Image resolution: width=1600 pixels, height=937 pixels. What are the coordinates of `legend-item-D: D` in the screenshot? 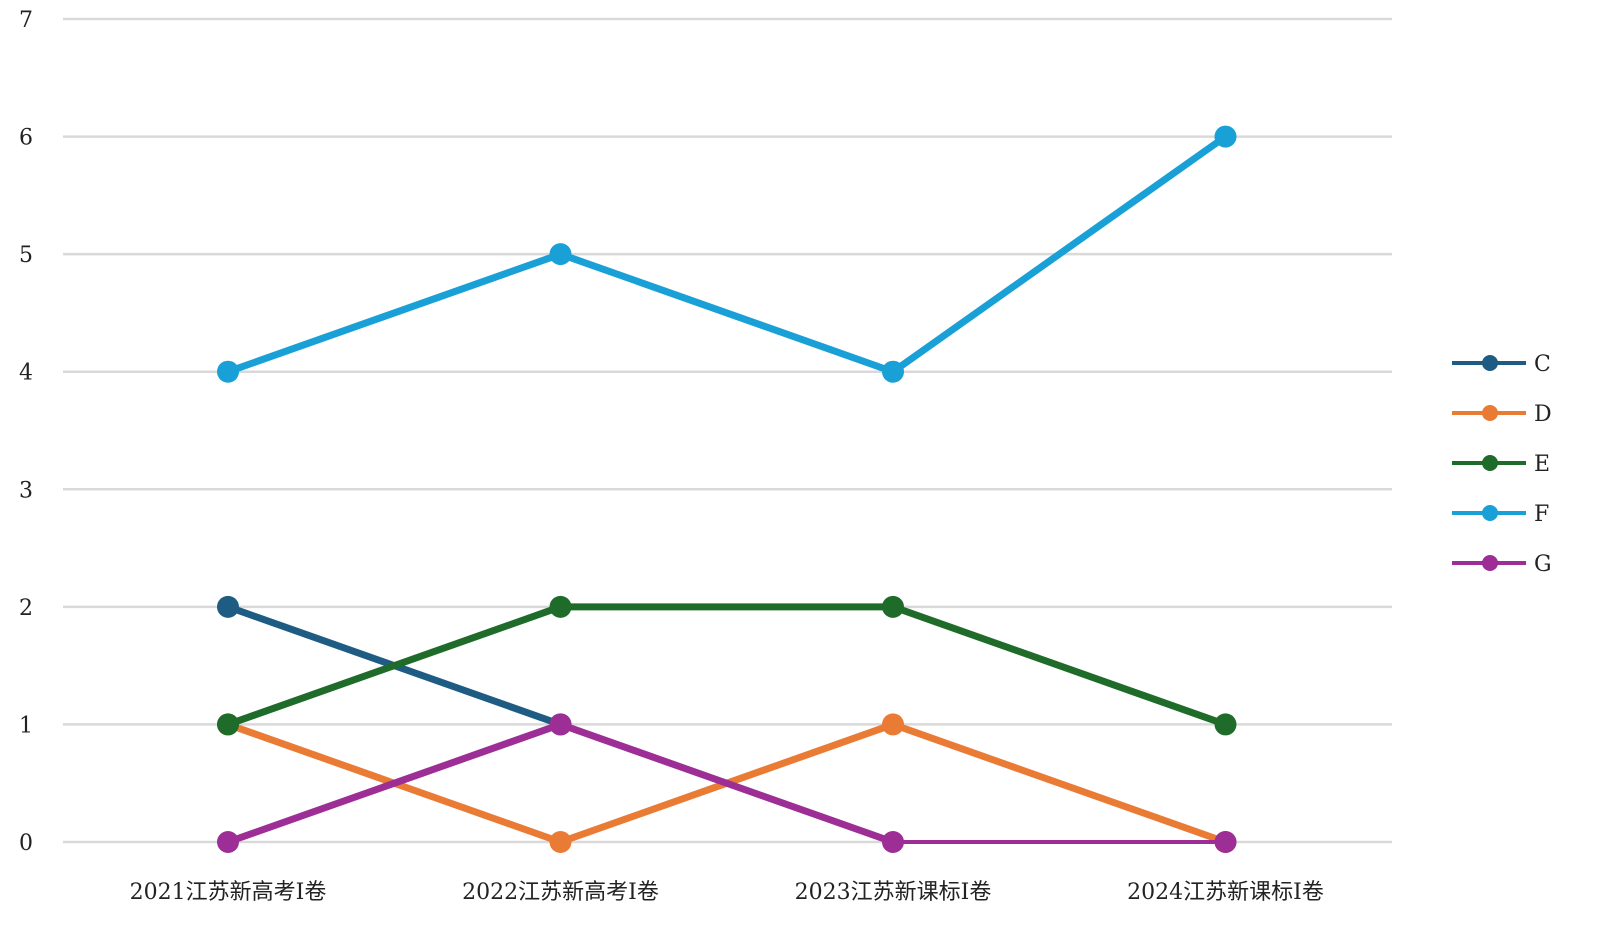 It's located at (1502, 414).